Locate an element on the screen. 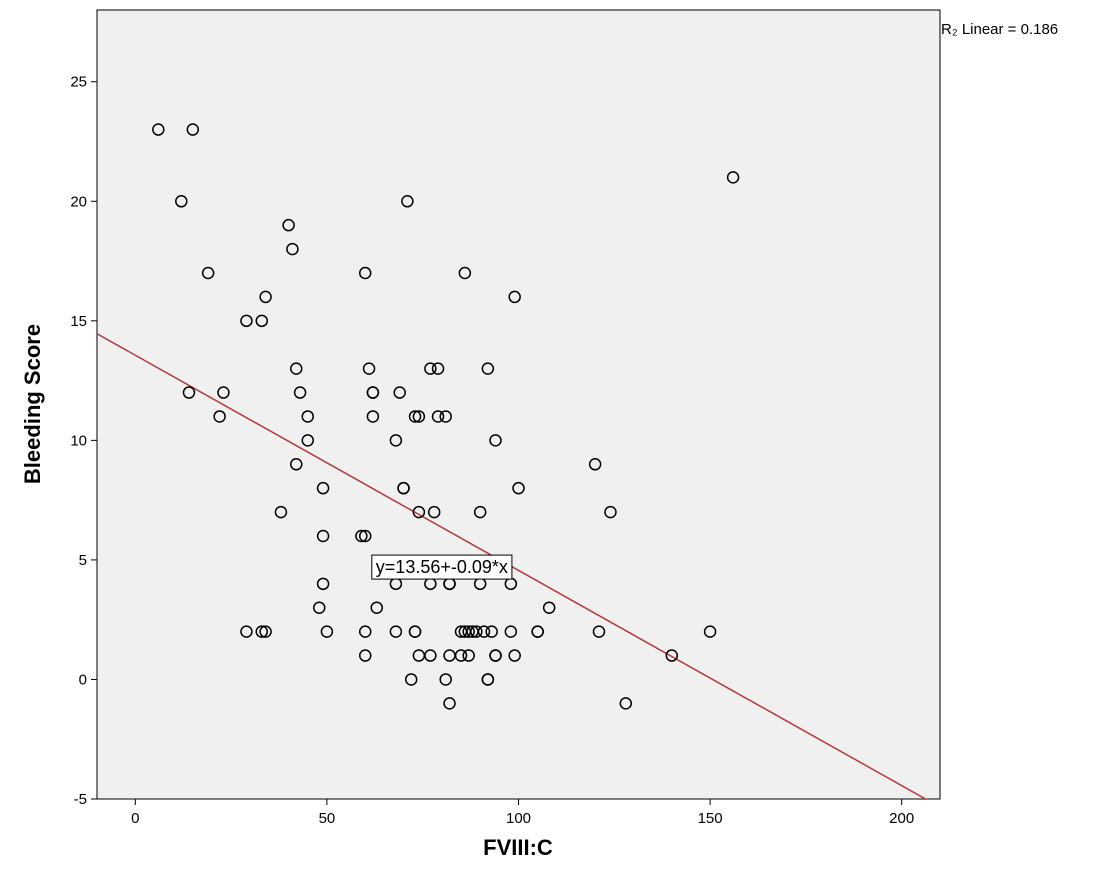 The image size is (1120, 882). y-axis: -5 0 5 10 15 20 25 is located at coordinates (83, 441).